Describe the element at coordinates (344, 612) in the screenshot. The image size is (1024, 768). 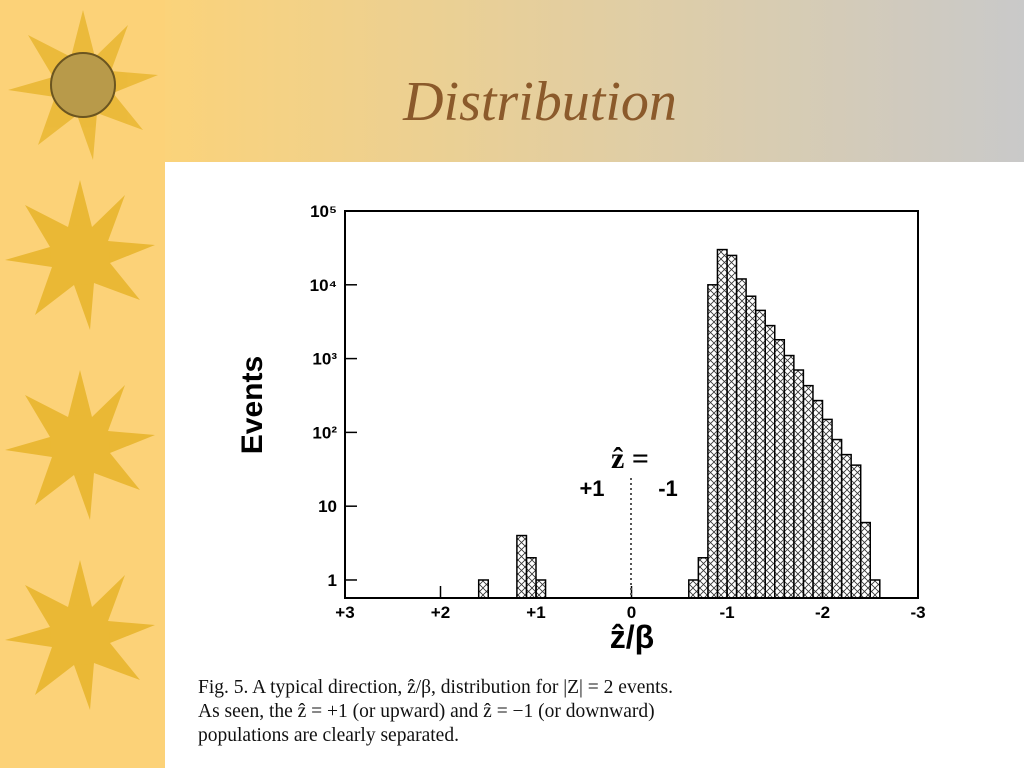
I see `x-tick-label: +3` at that location.